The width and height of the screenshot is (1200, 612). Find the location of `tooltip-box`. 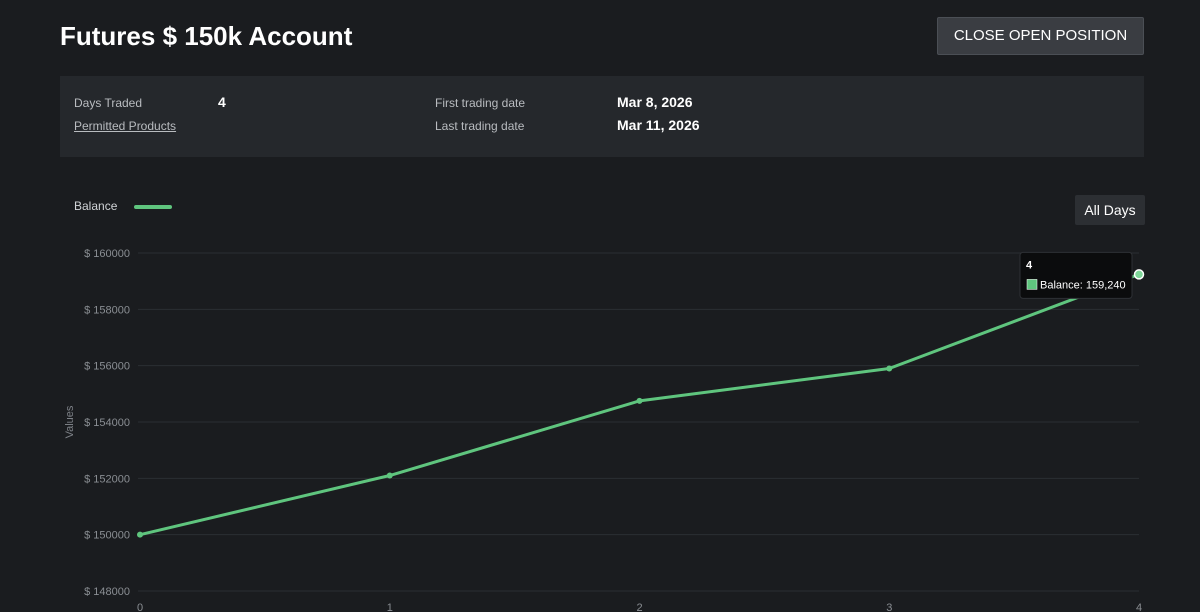

tooltip-box is located at coordinates (1076, 275).